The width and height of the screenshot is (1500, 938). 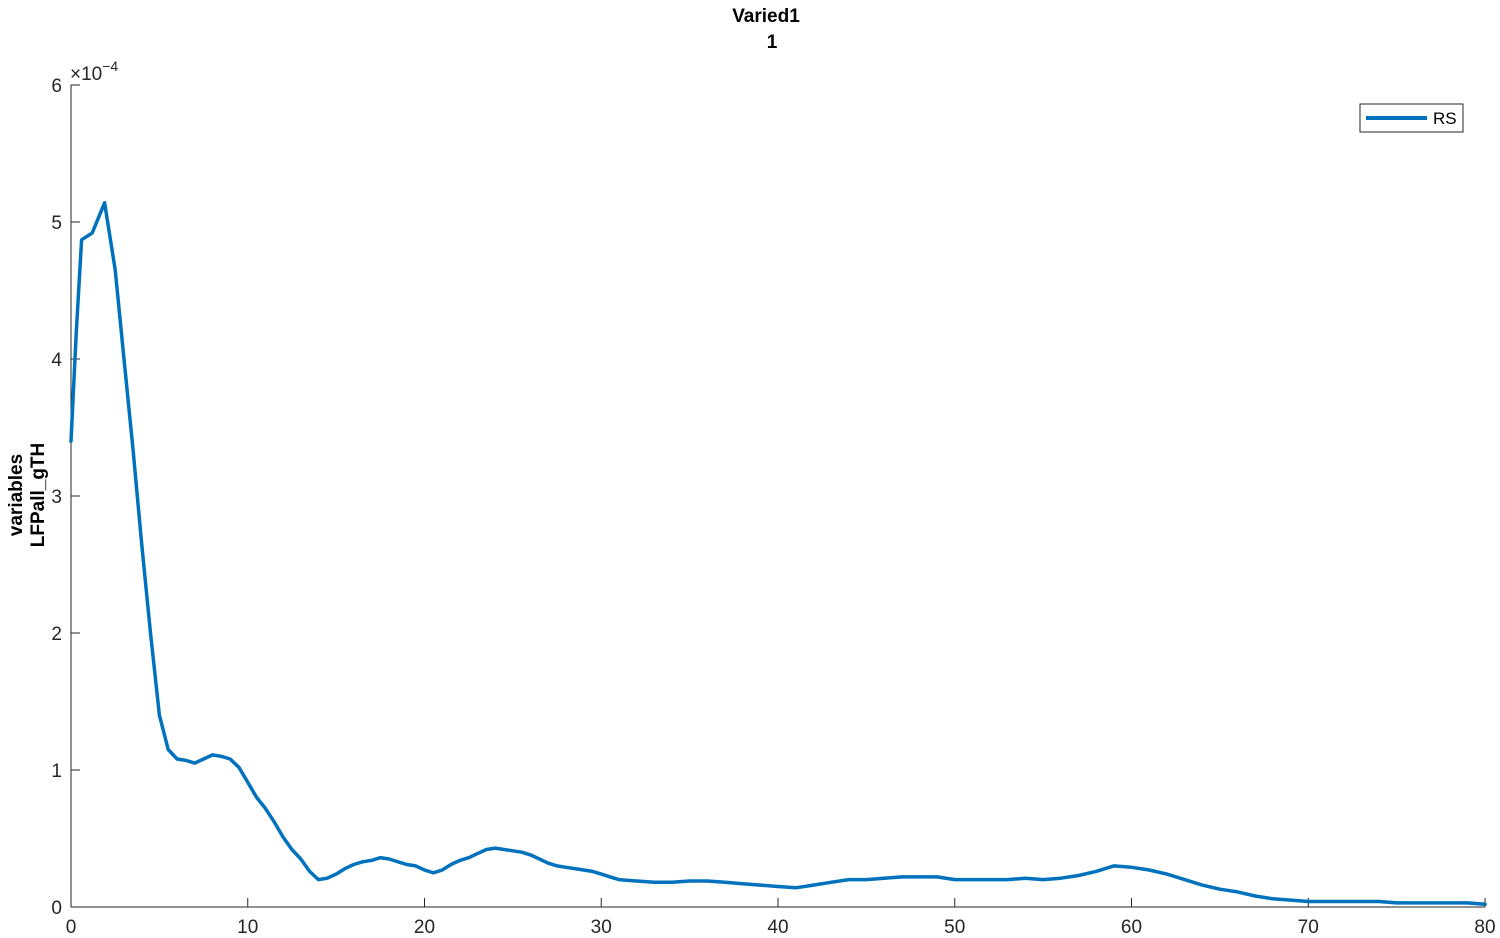 I want to click on x-tick-label: 30, so click(x=601, y=927).